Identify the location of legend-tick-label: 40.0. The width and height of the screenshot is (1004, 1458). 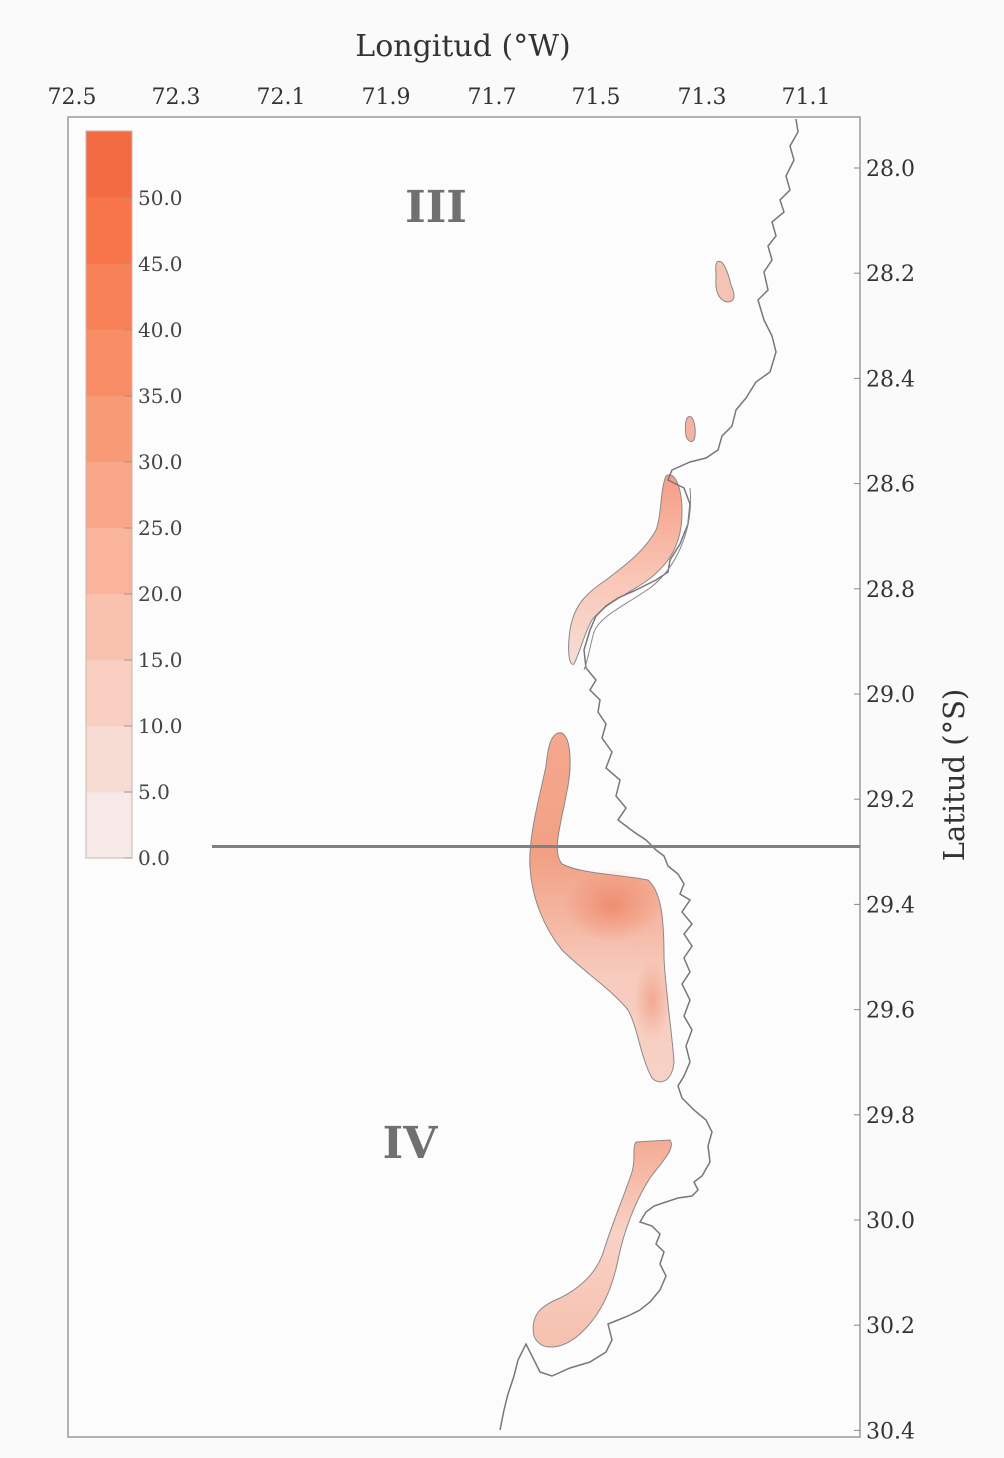
(160, 330).